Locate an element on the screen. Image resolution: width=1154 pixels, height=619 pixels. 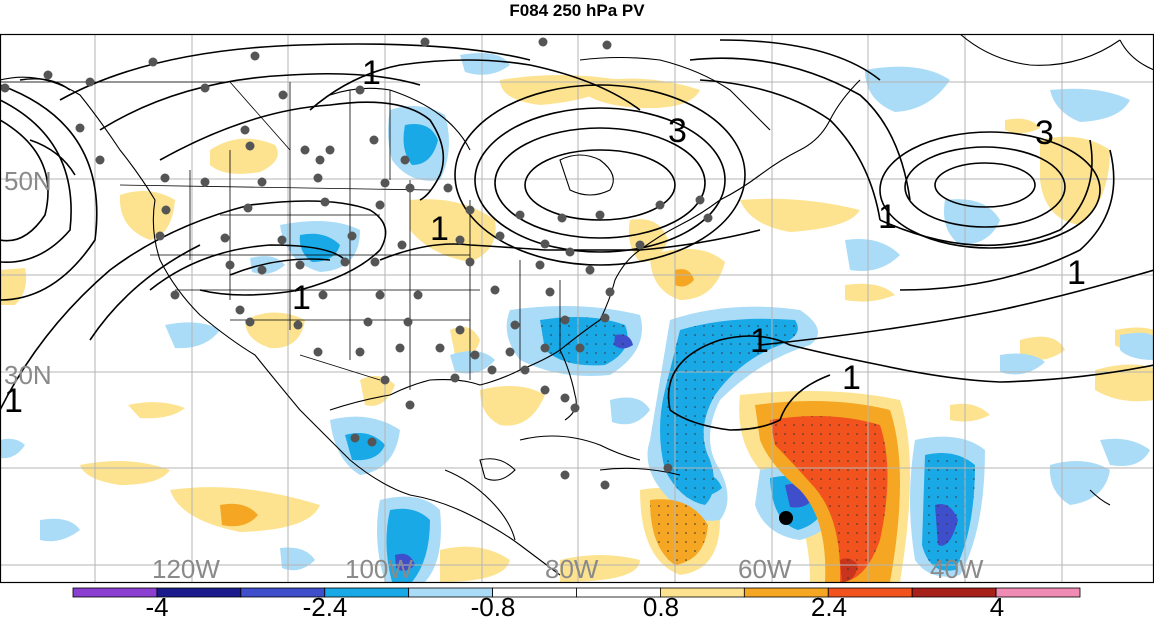
longitude-label-120w: 120W is located at coordinates (186, 569).